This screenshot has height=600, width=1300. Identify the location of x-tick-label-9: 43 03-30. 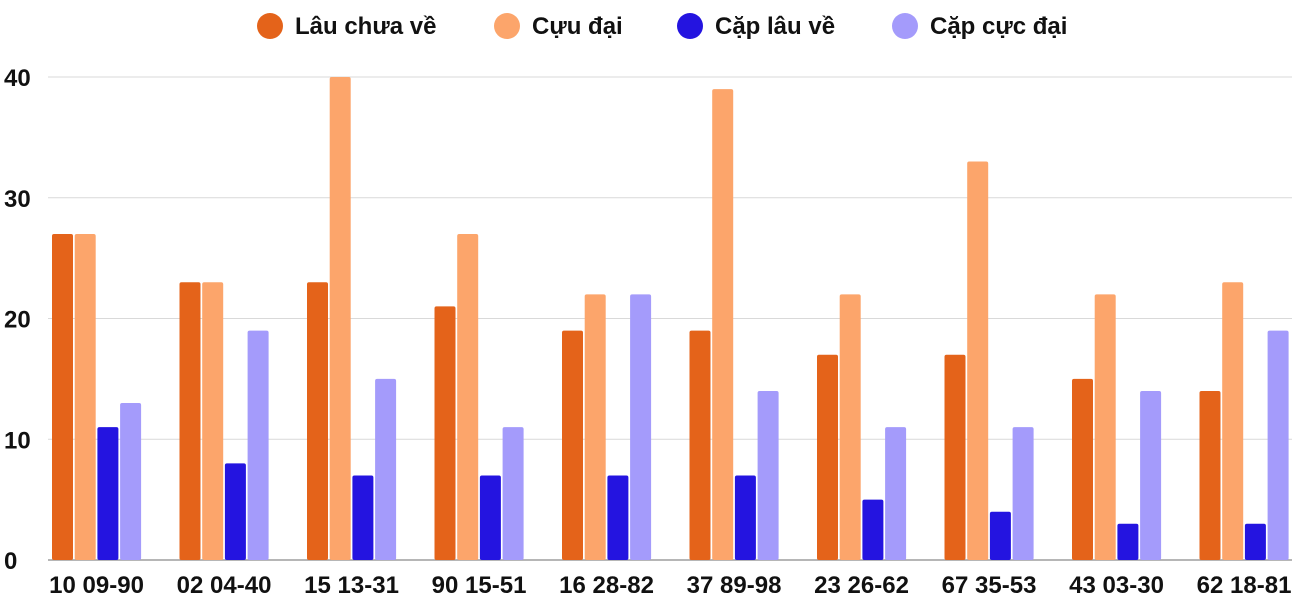
(1116, 585).